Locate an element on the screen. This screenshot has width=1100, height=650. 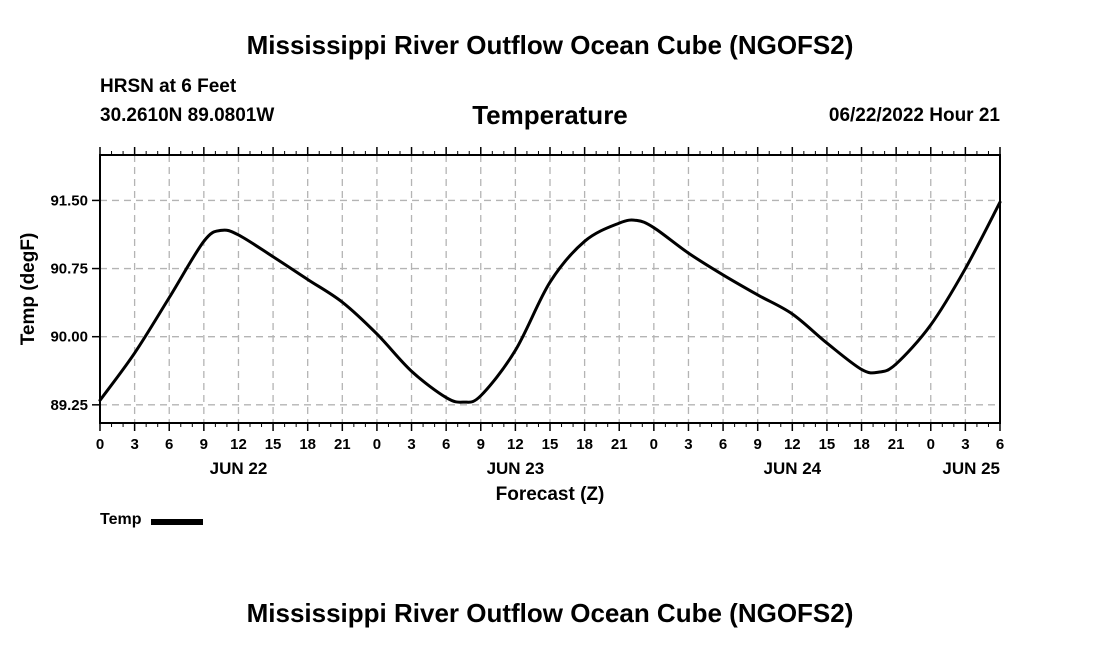
station-name: HRSN at 6 Feet is located at coordinates (168, 86).